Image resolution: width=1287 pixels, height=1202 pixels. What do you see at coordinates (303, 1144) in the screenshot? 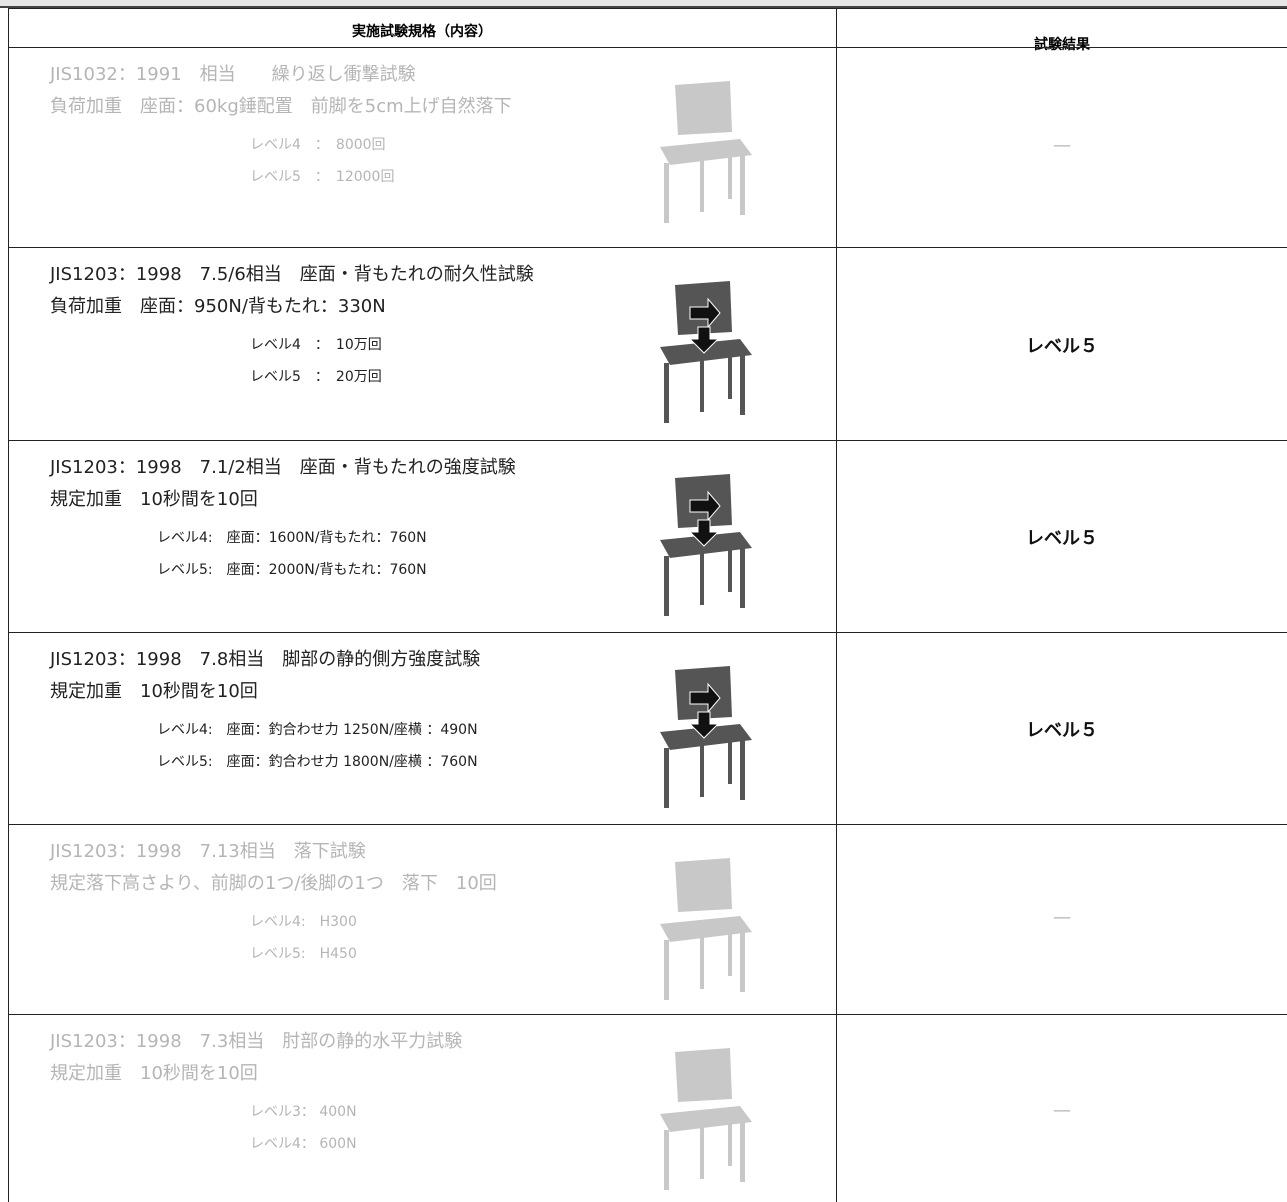
I see `level-line: レベル4： 600N` at bounding box center [303, 1144].